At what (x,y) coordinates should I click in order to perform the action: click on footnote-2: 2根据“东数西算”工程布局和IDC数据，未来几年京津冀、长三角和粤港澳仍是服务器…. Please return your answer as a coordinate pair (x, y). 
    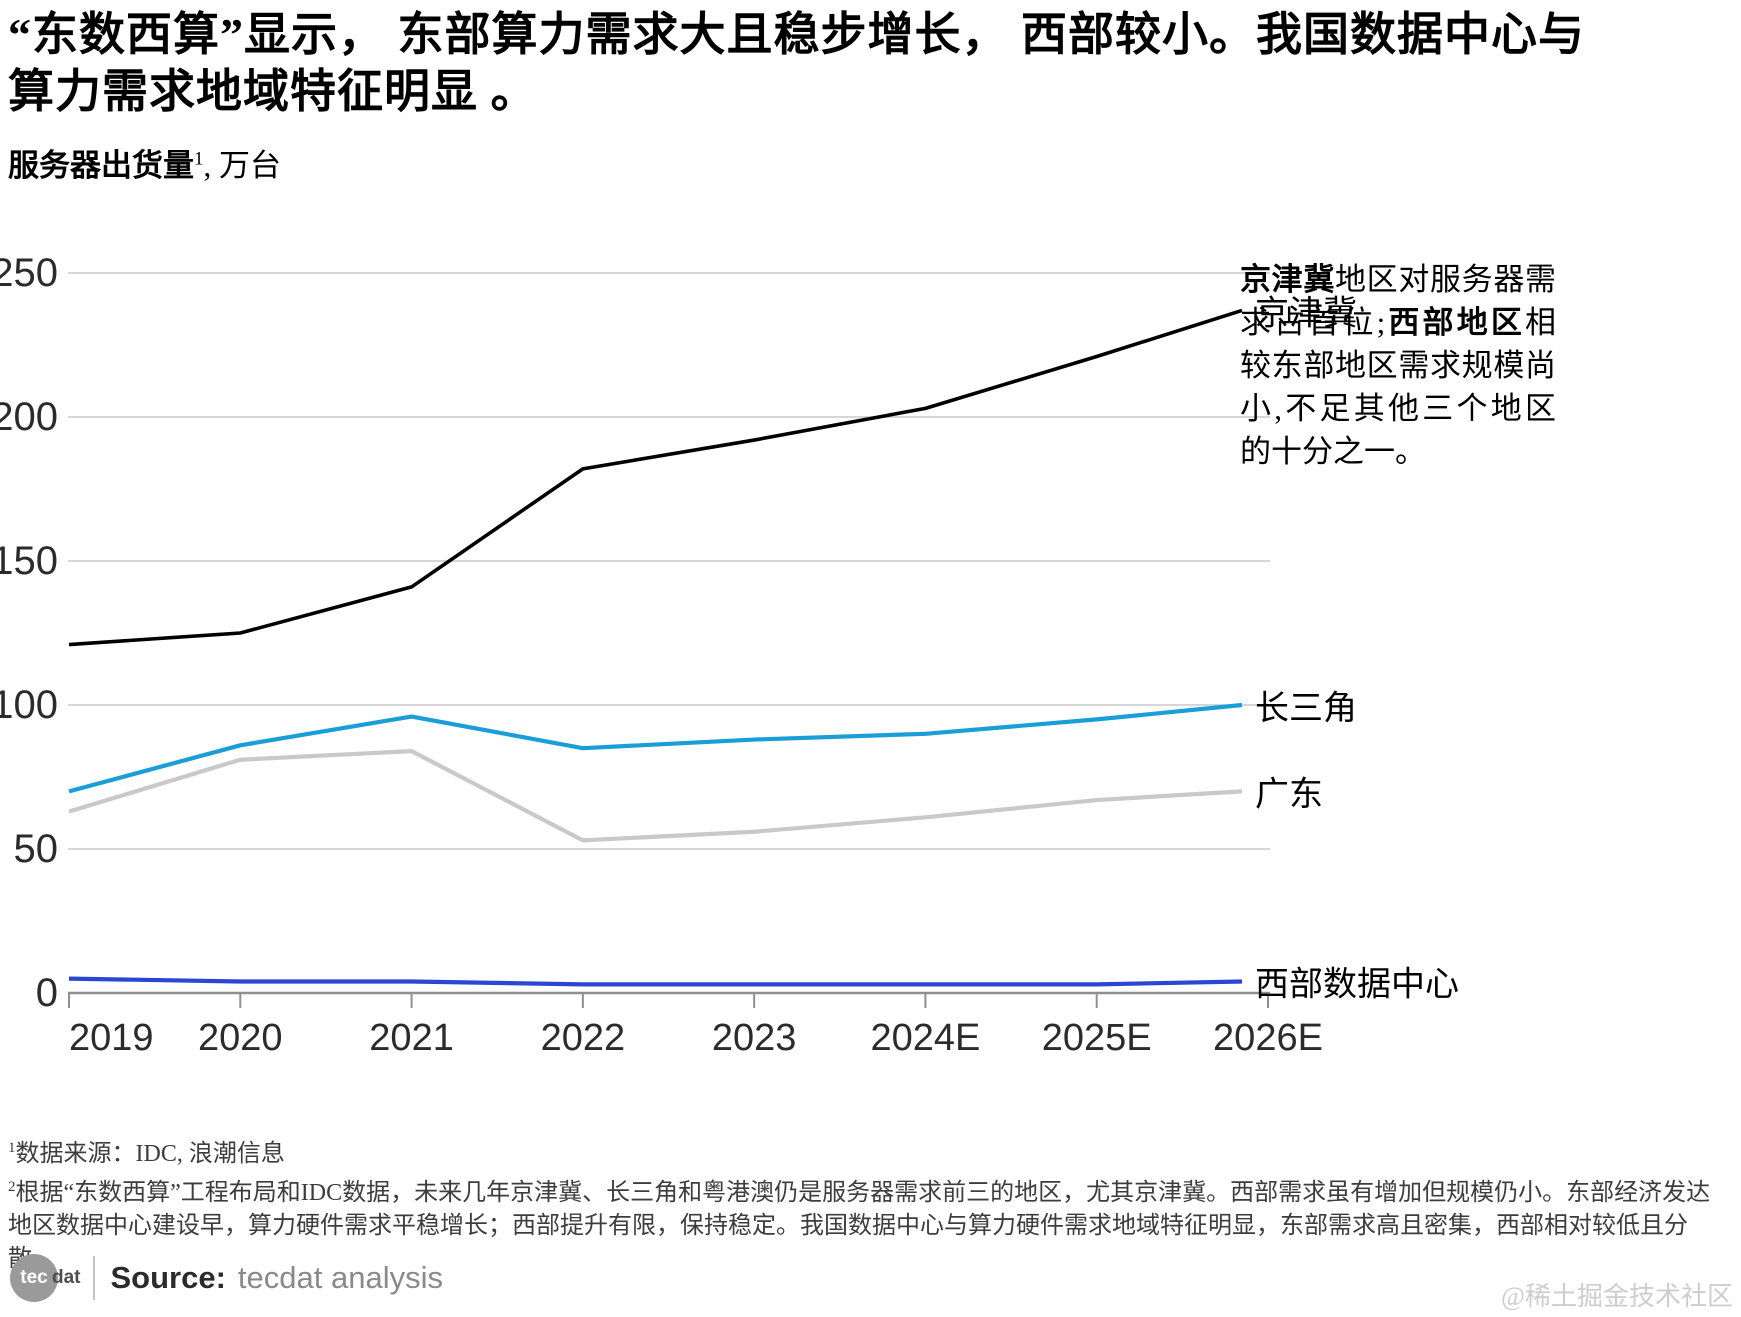
    Looking at the image, I should click on (870, 1223).